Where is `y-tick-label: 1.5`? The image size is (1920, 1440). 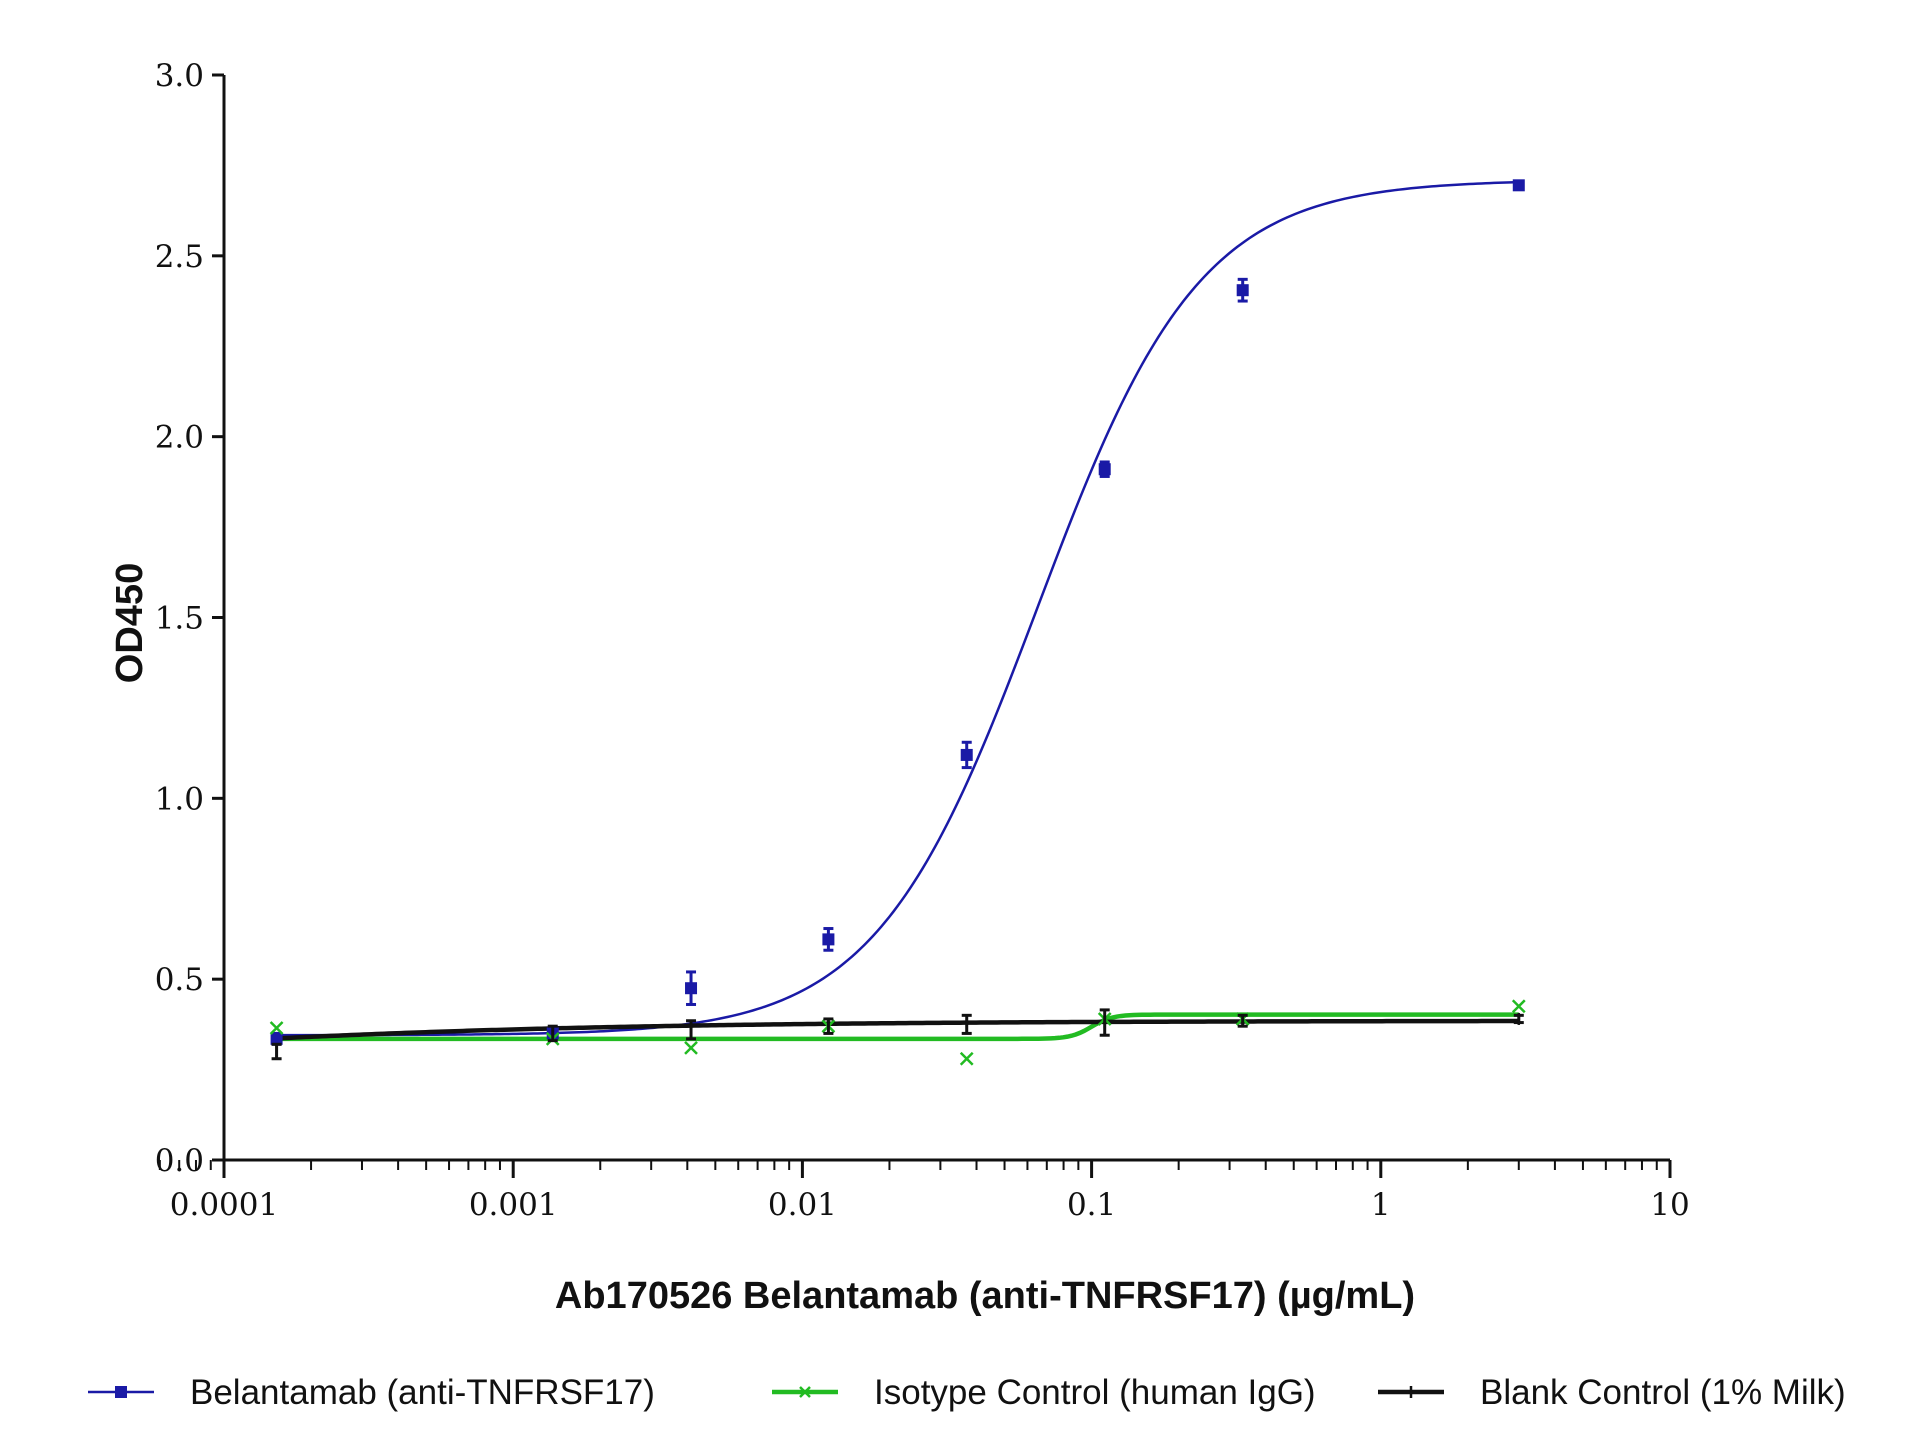
y-tick-label: 1.5 is located at coordinates (179, 619).